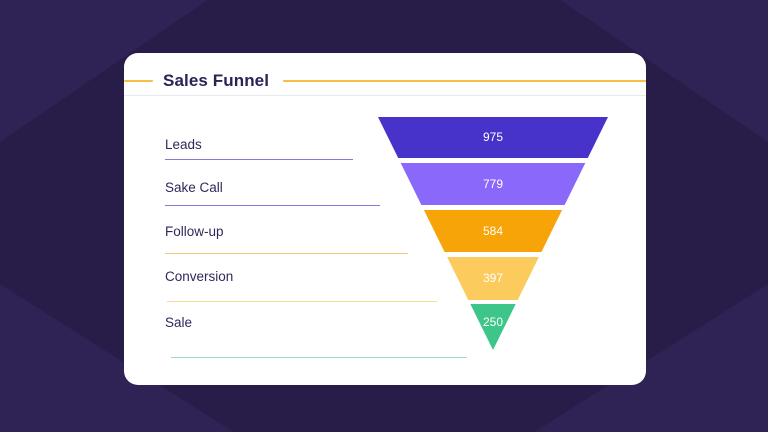  I want to click on stage-label-leads: Leads, so click(183, 144).